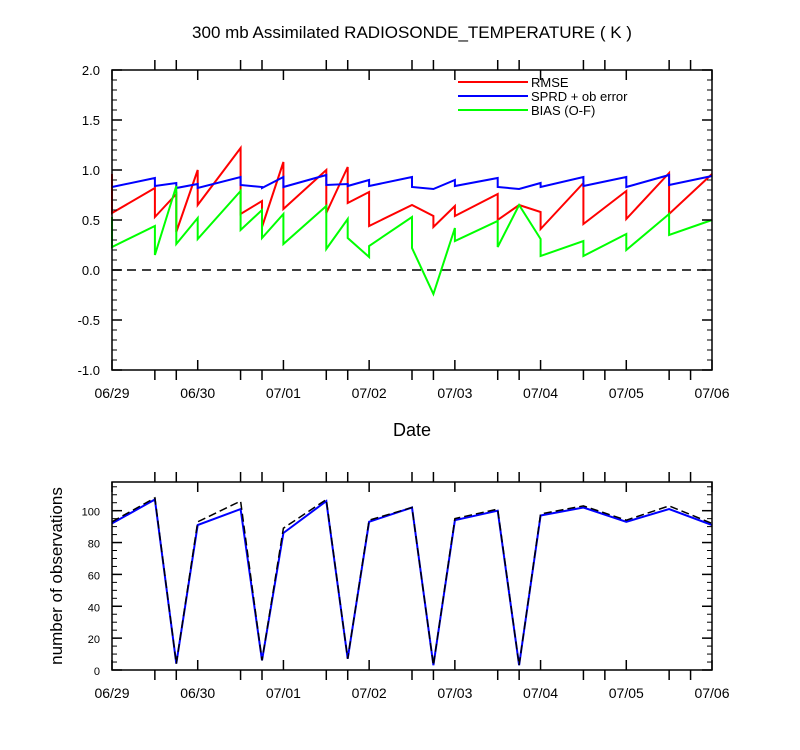 The width and height of the screenshot is (800, 750). What do you see at coordinates (94, 608) in the screenshot?
I see `y-tick-label: 40` at bounding box center [94, 608].